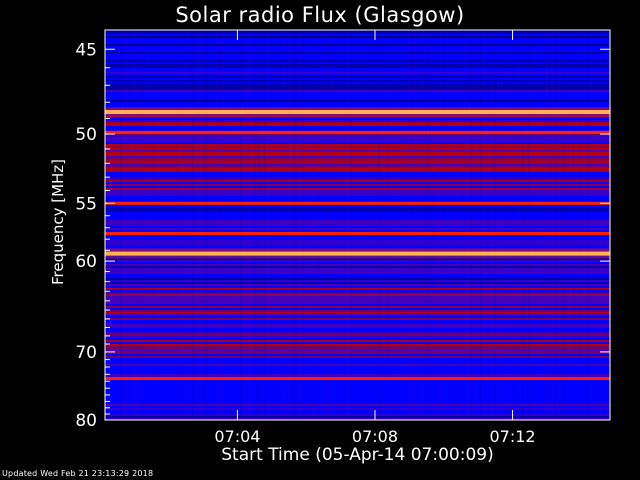 Image resolution: width=640 pixels, height=480 pixels. Describe the element at coordinates (58, 222) in the screenshot. I see `y-axis-label: Frequency [MHz]` at that location.